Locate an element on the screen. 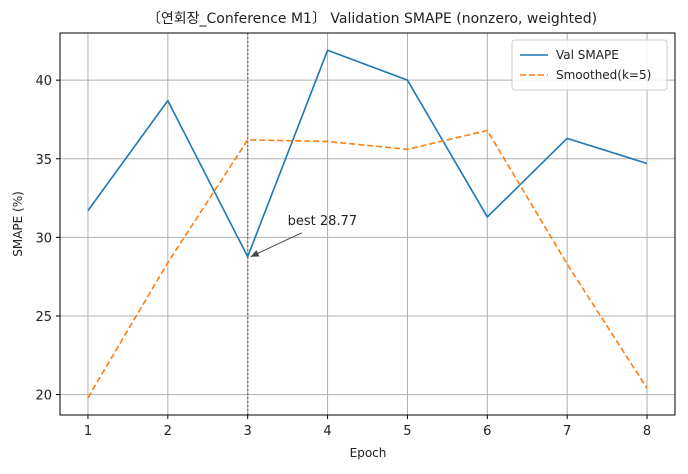 The width and height of the screenshot is (688, 474). annotation-arrow-shaft is located at coordinates (276, 245).